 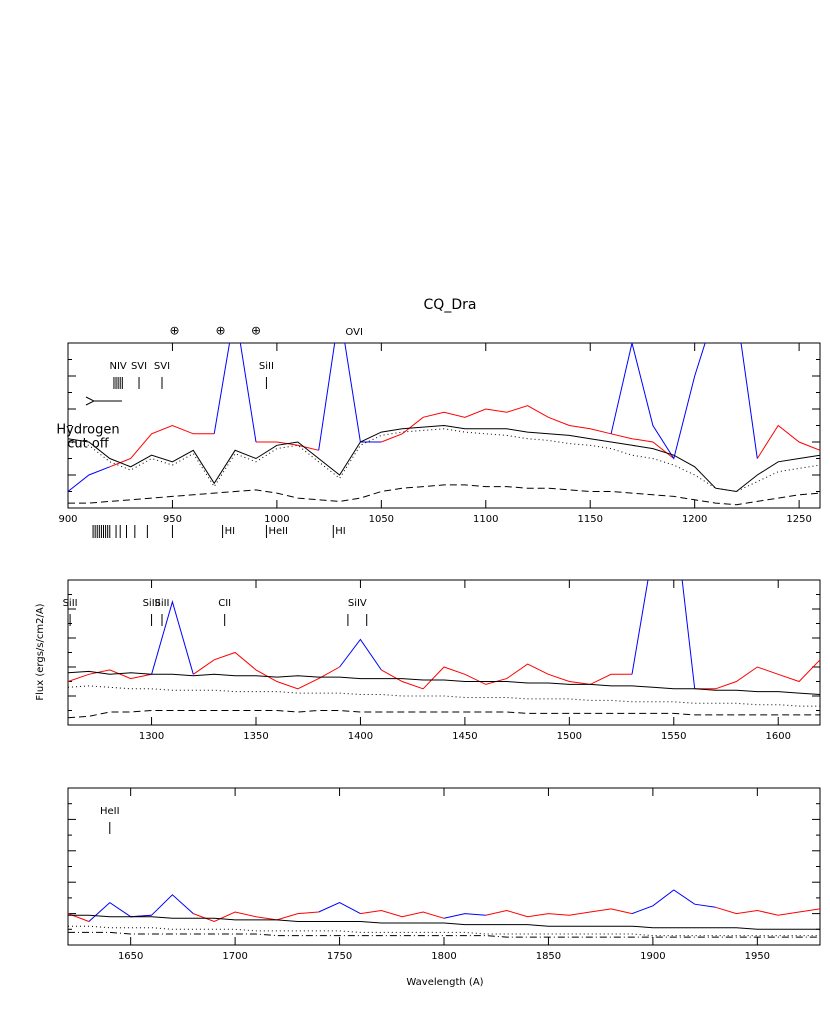 I want to click on x-tick-label: 1250, so click(x=798, y=519).